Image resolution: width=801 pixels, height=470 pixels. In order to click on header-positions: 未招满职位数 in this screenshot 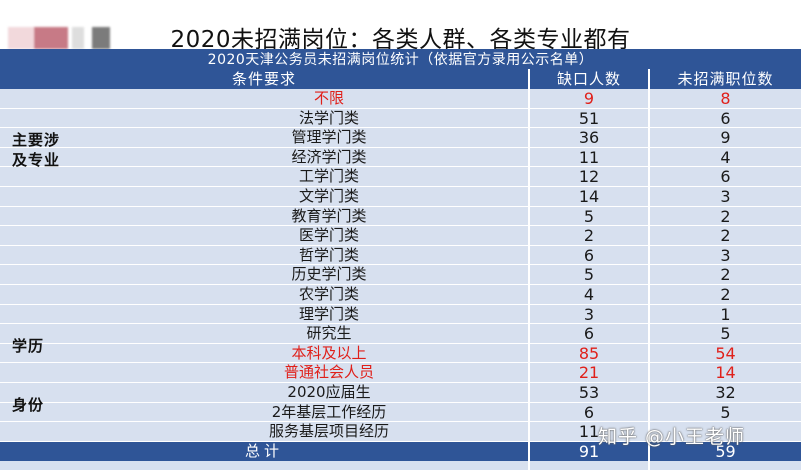, I will do `click(725, 79)`.